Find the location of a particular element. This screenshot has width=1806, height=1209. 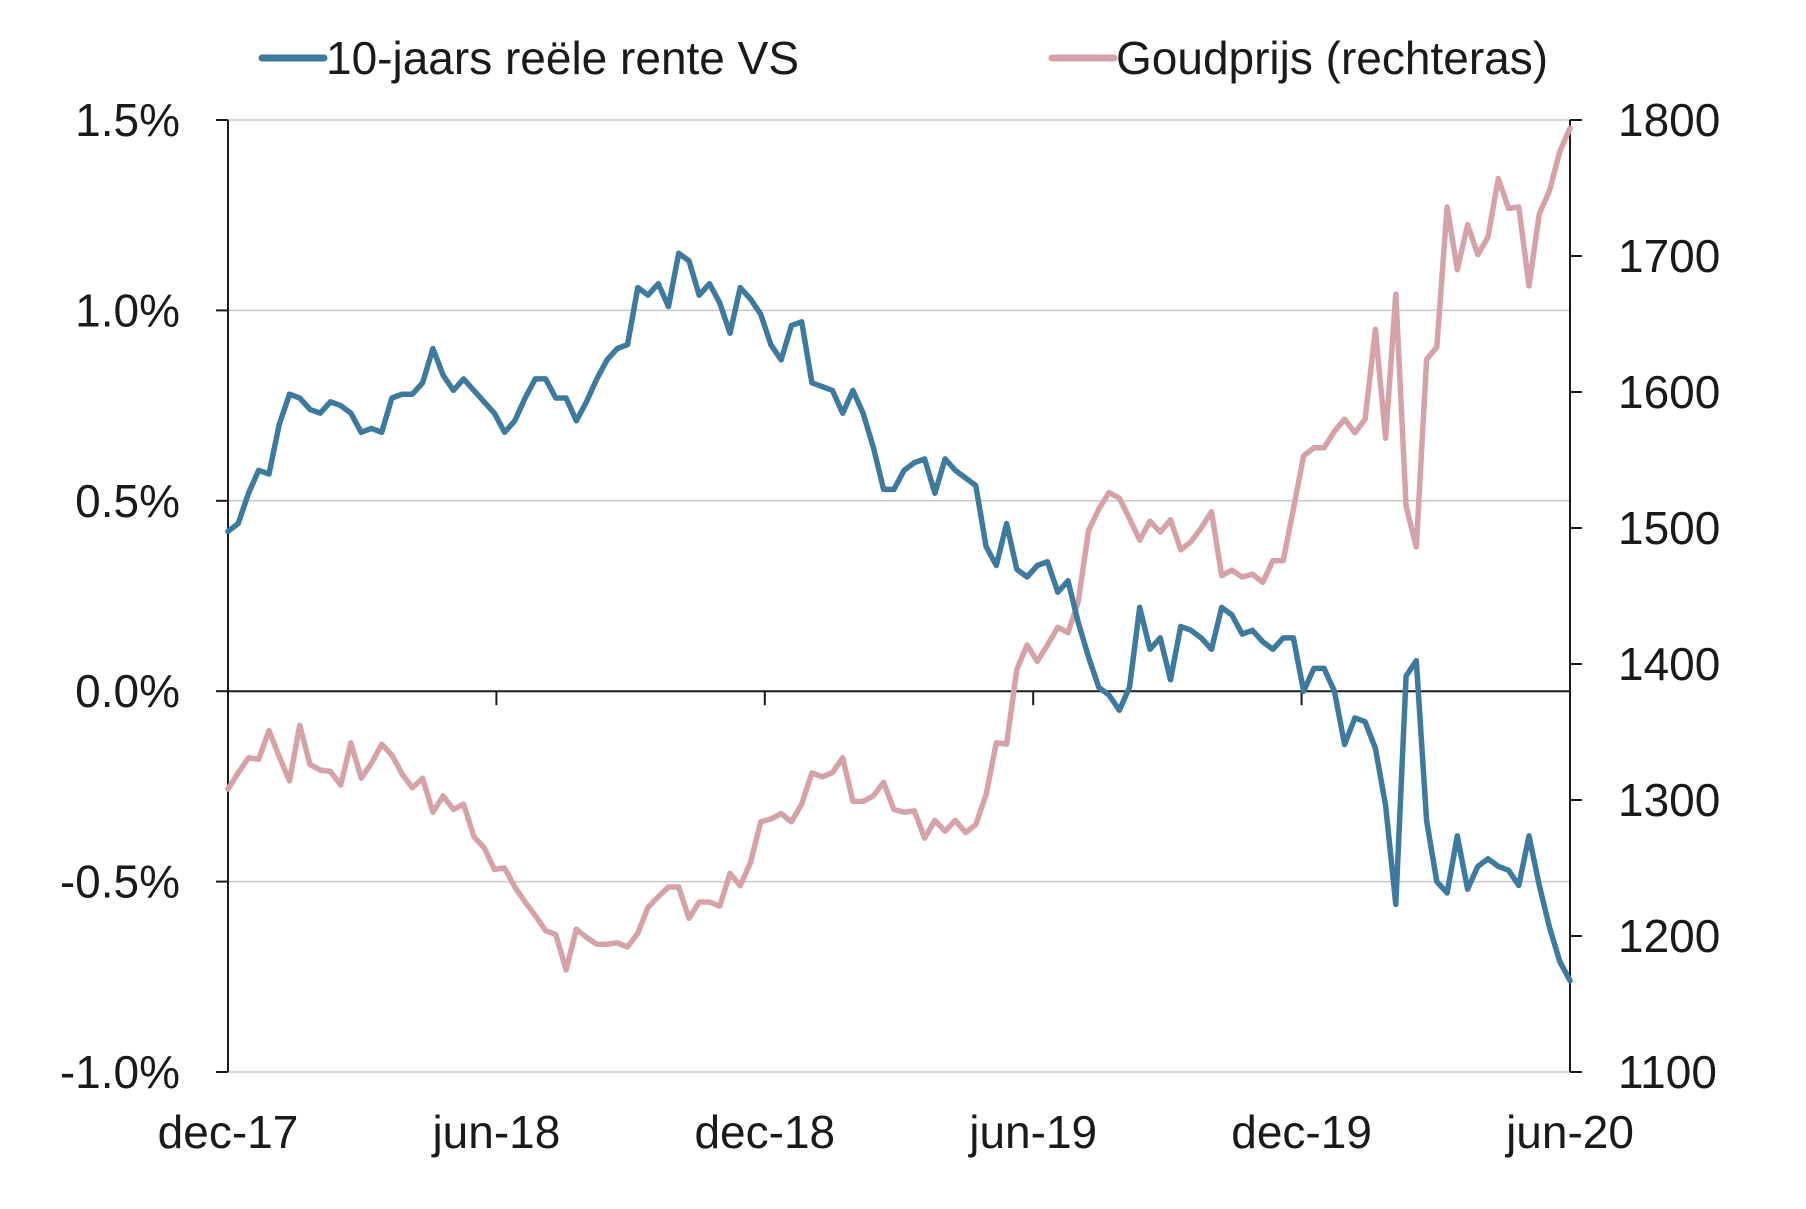

left-axis-tick-label: 0.0% is located at coordinates (127, 691).